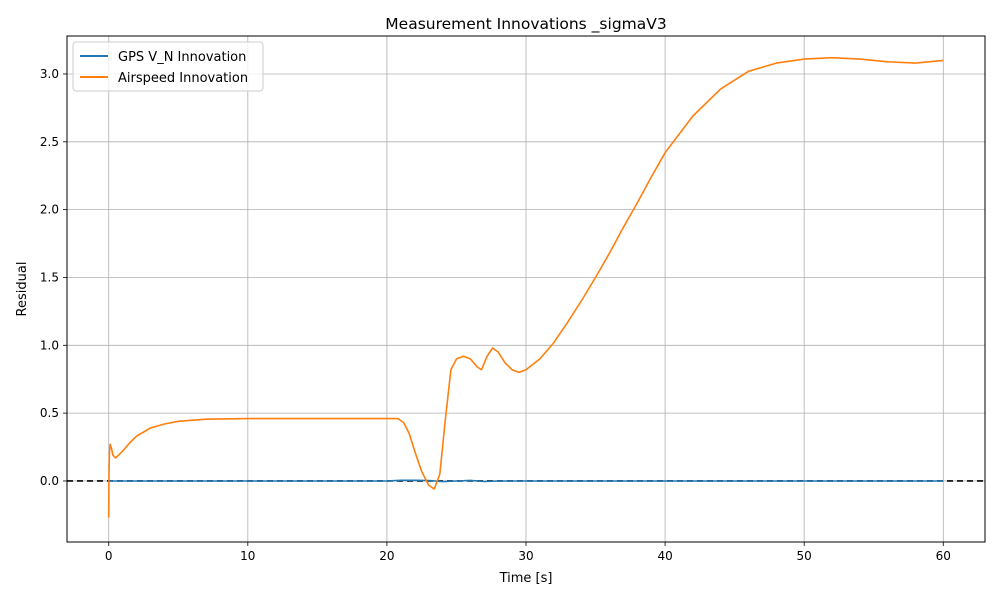 The height and width of the screenshot is (604, 1000). What do you see at coordinates (49, 210) in the screenshot?
I see `y-tick-label: 2.0` at bounding box center [49, 210].